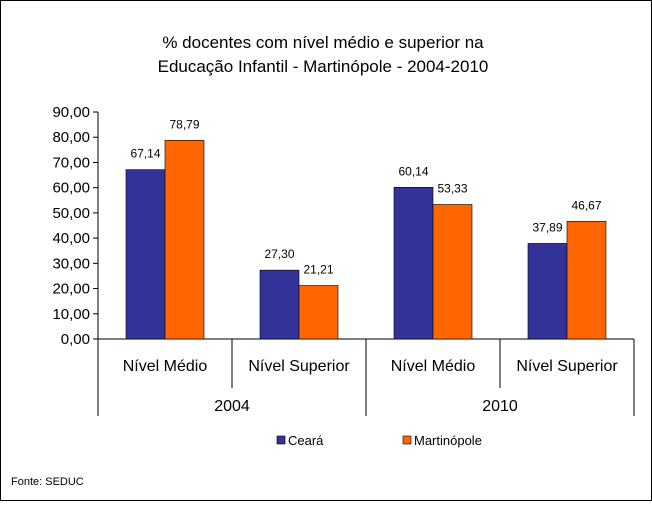  What do you see at coordinates (318, 270) in the screenshot?
I see `data-label: 21,21` at bounding box center [318, 270].